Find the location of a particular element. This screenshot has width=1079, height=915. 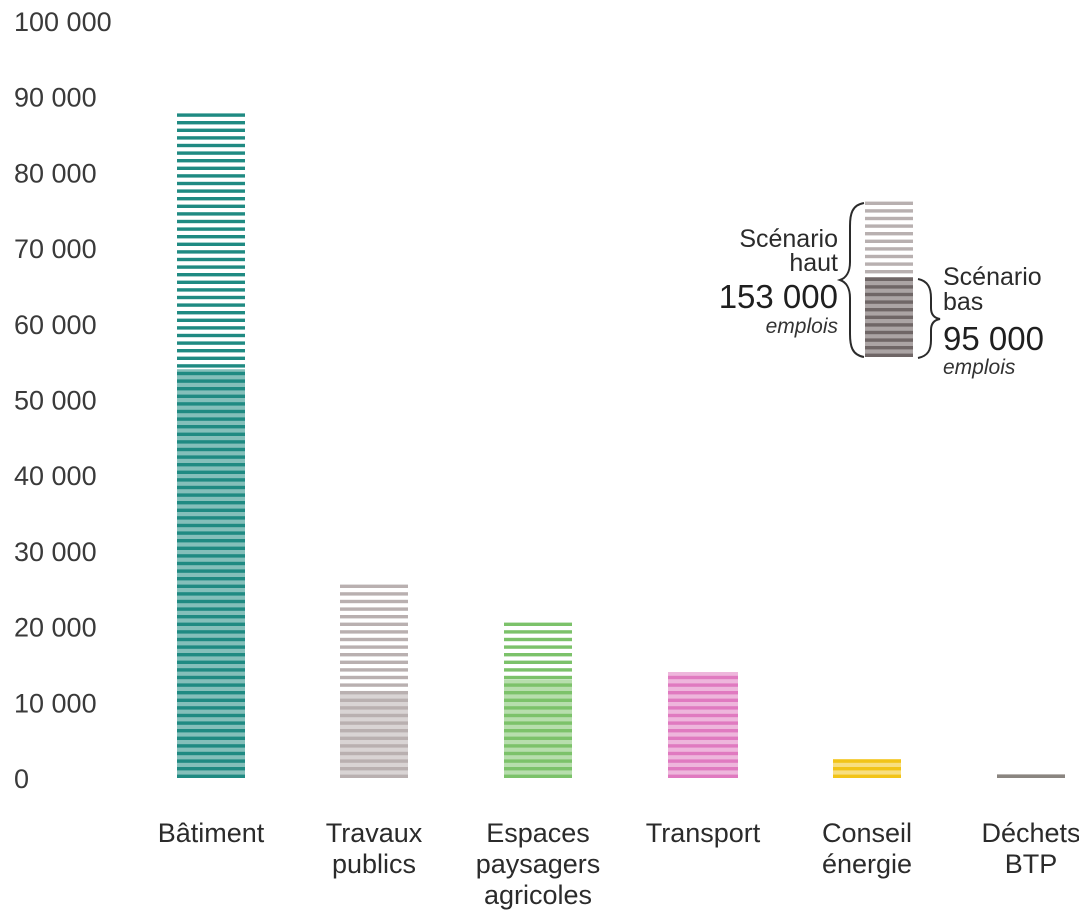

y-tick-label: 70 000 is located at coordinates (55, 249).